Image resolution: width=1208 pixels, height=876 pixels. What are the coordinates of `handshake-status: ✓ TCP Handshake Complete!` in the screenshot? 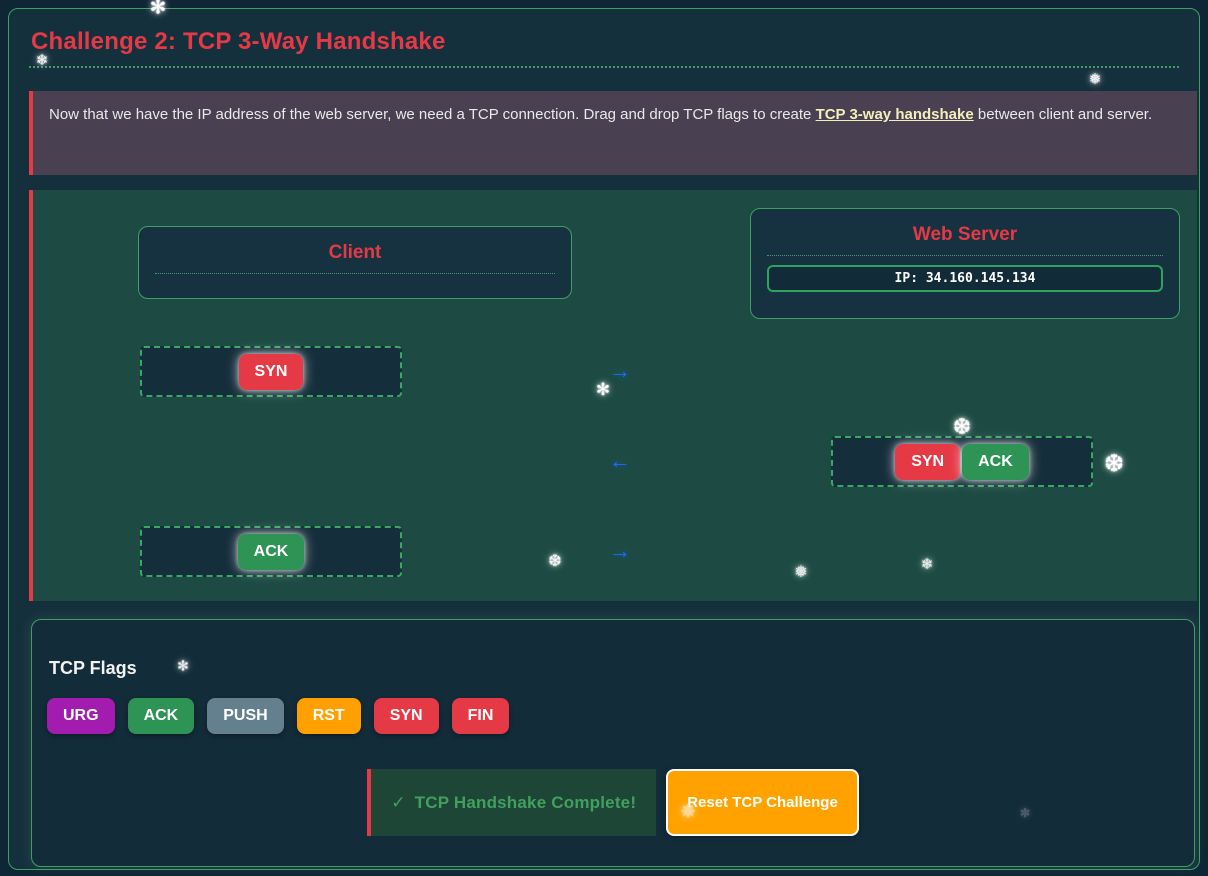 It's located at (512, 802).